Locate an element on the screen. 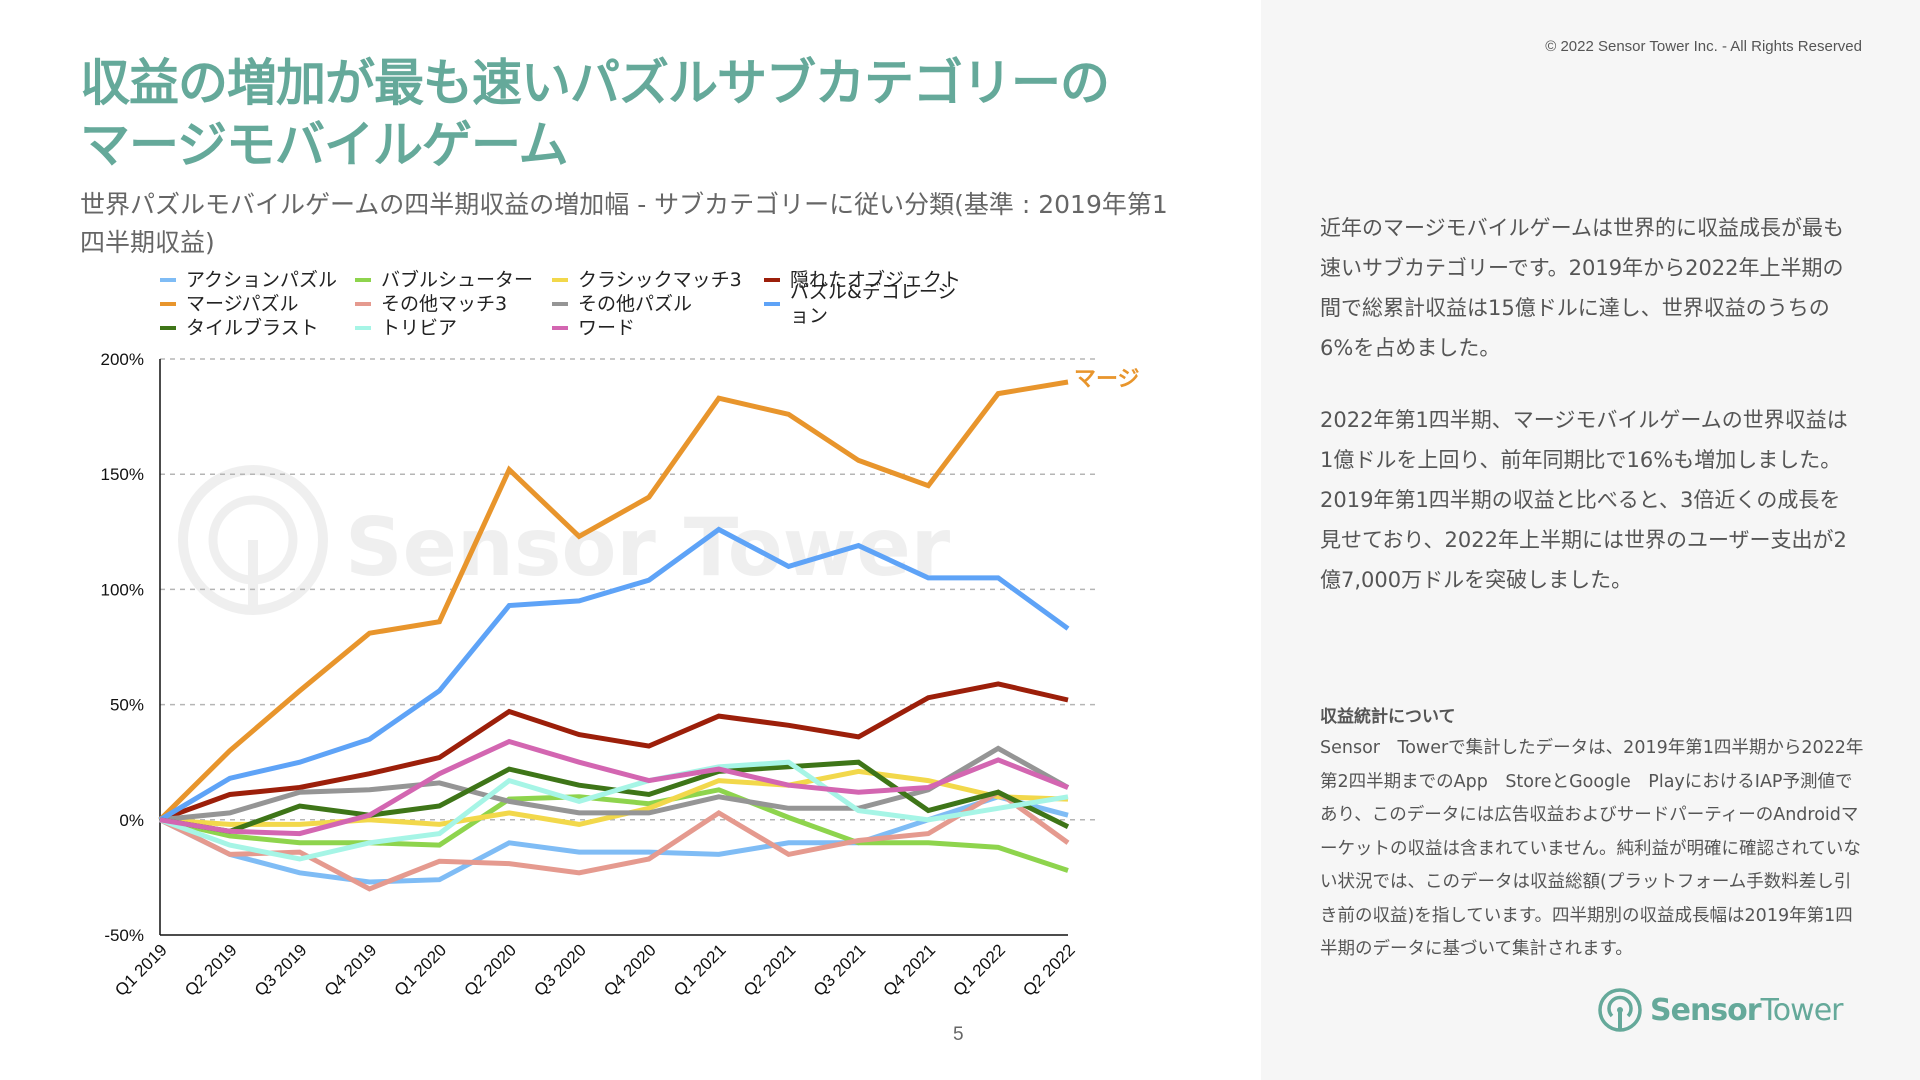 The image size is (1920, 1080). legend-item: バブルシューター is located at coordinates (453, 280).